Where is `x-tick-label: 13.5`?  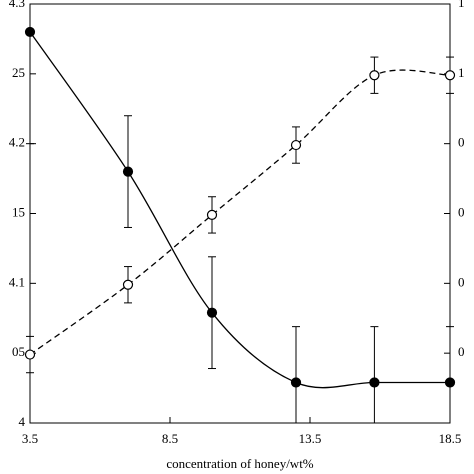
x-tick-label: 13.5 is located at coordinates (310, 438).